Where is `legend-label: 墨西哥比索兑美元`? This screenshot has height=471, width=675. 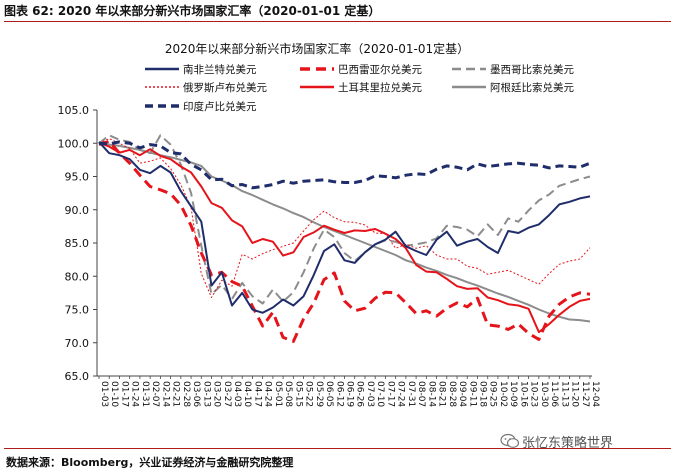
legend-label: 墨西哥比索兑美元 is located at coordinates (532, 69).